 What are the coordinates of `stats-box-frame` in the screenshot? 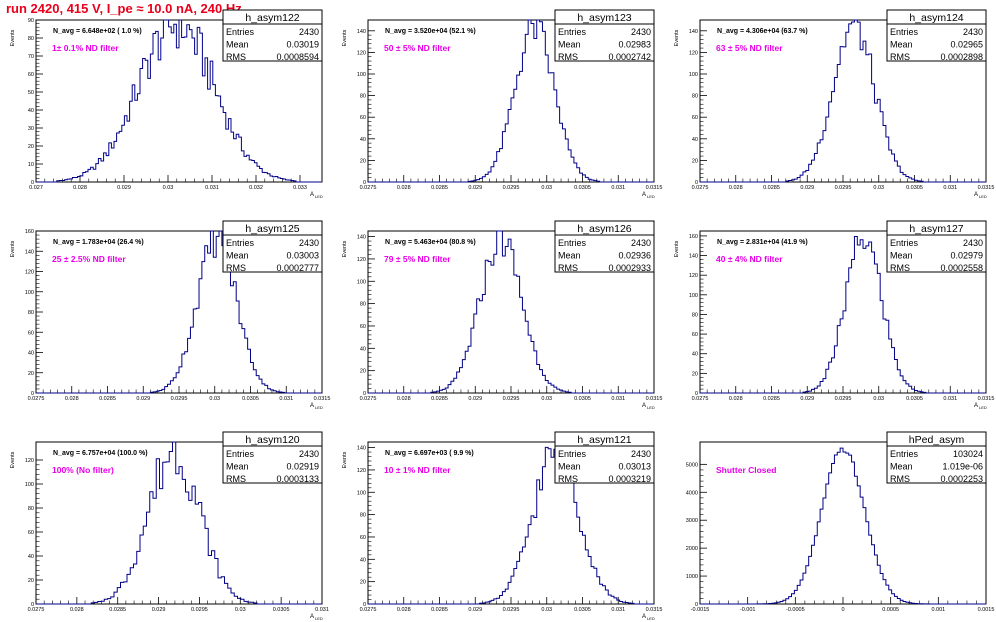 It's located at (936, 35).